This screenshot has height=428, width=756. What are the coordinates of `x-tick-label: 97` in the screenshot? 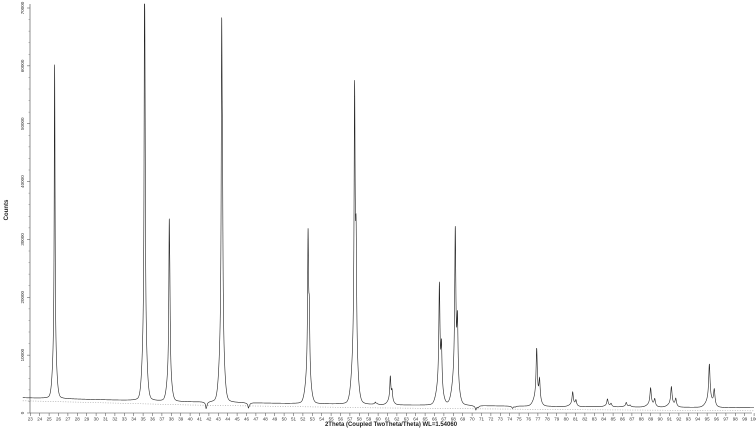 It's located at (726, 419).